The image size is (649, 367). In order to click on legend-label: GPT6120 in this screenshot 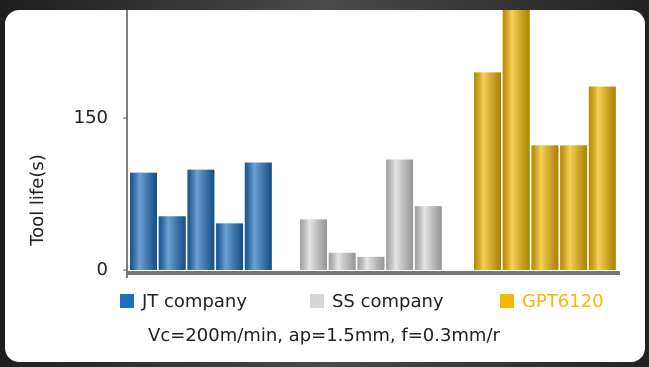, I will do `click(563, 301)`.